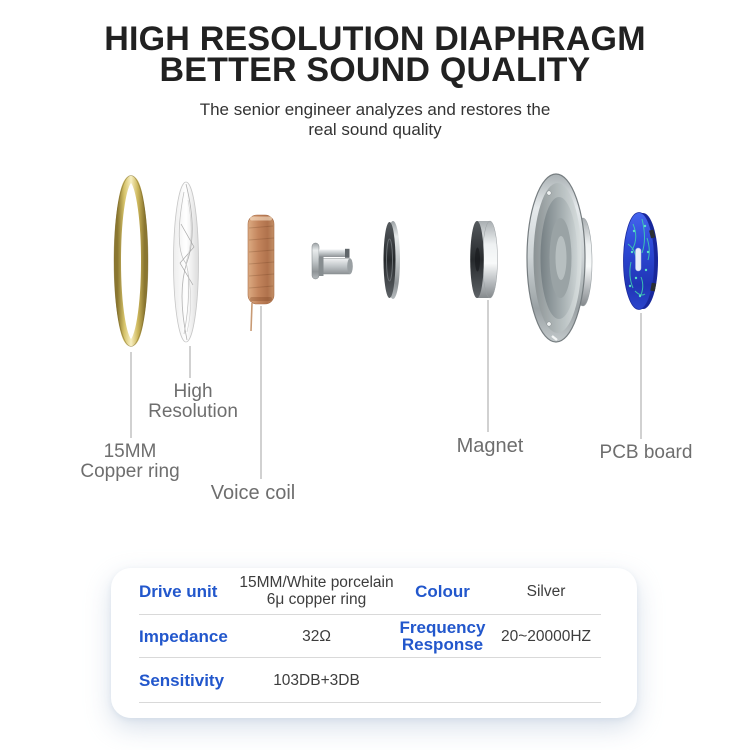 This screenshot has height=750, width=750. Describe the element at coordinates (546, 591) in the screenshot. I see `spec-value-colour: Silver` at that location.